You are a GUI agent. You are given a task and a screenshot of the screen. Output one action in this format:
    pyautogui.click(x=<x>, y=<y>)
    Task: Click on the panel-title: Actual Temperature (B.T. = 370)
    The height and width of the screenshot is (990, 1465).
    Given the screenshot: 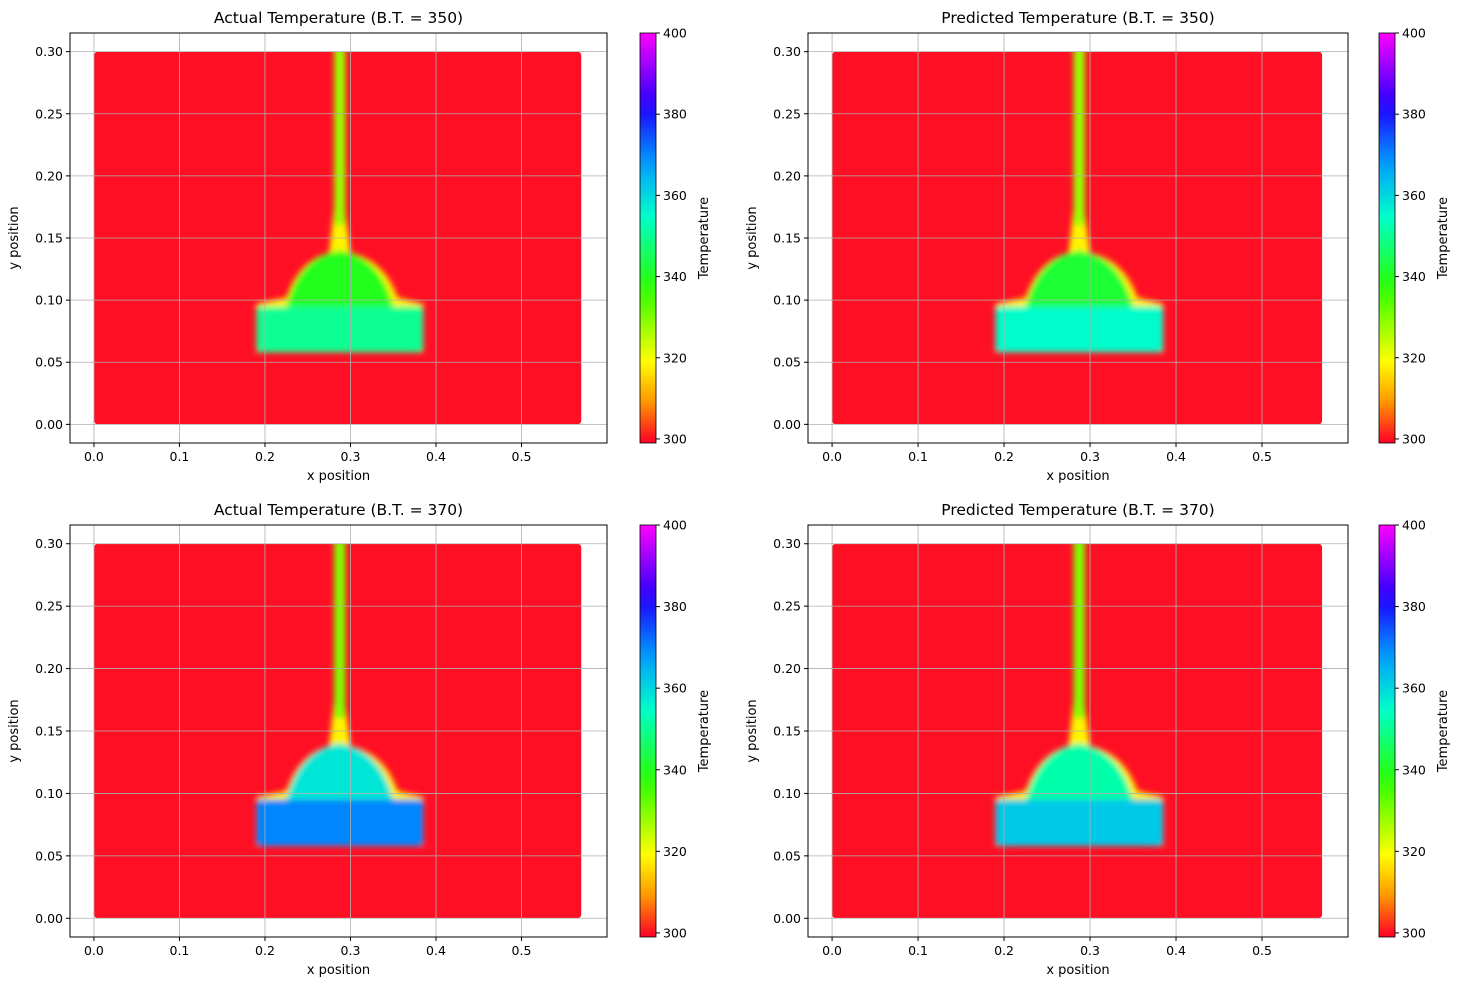 What is the action you would take?
    pyautogui.click(x=338, y=510)
    